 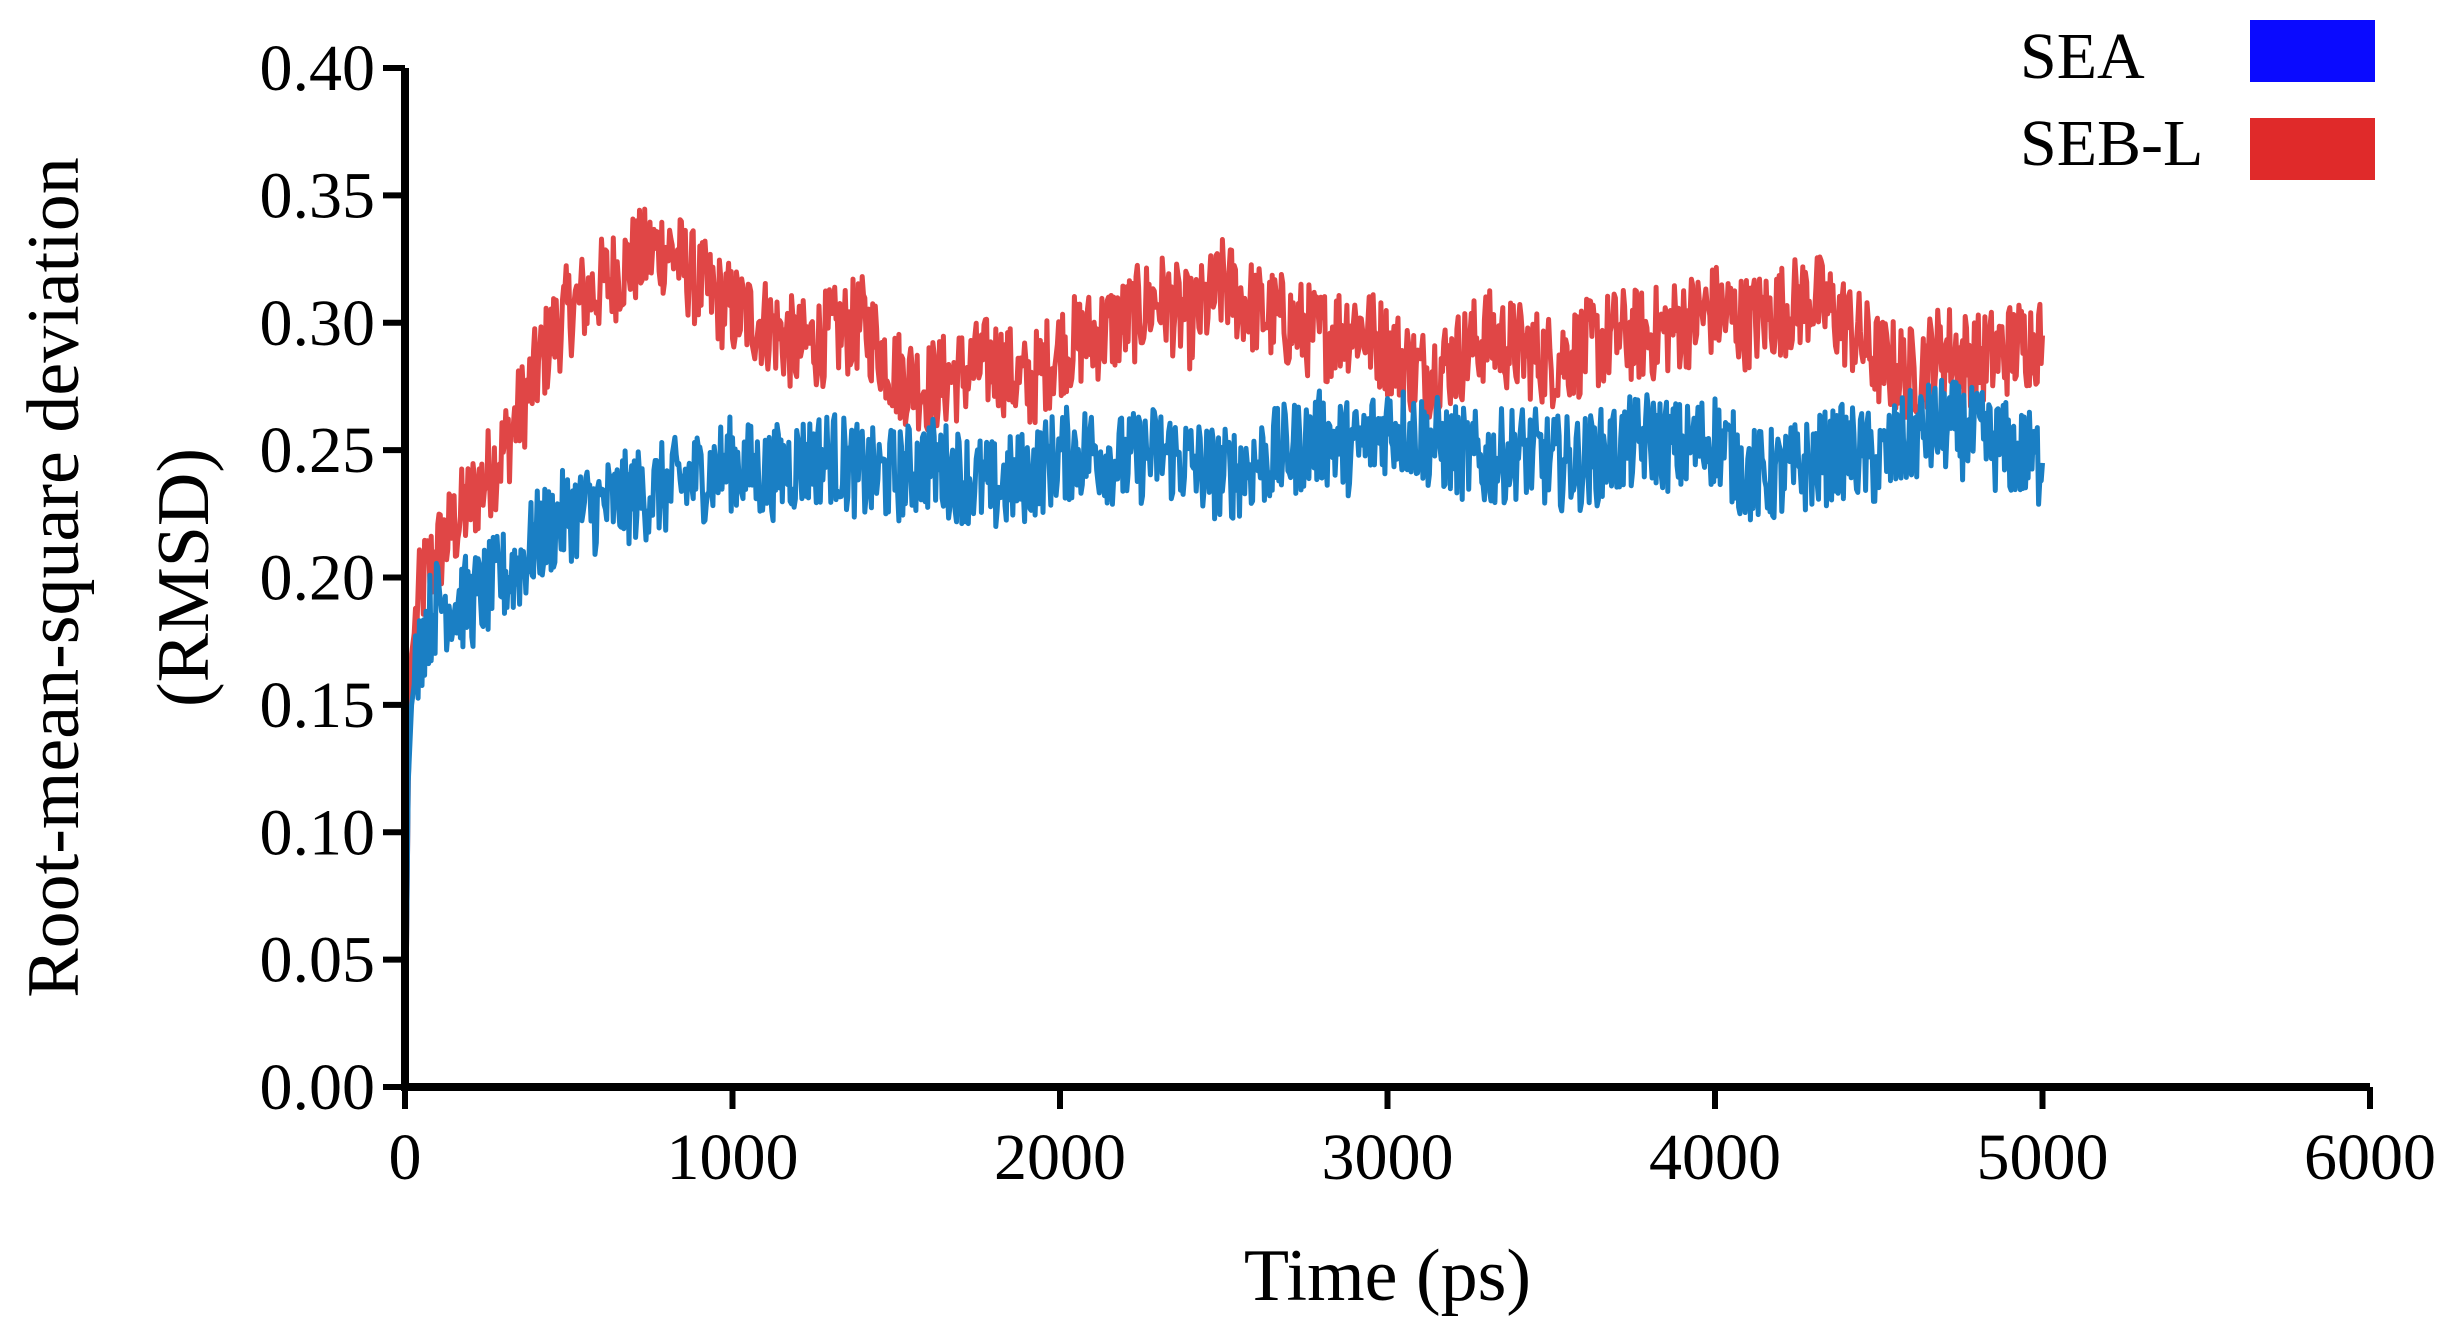 I want to click on y-tick-label: 0.25, so click(x=318, y=450).